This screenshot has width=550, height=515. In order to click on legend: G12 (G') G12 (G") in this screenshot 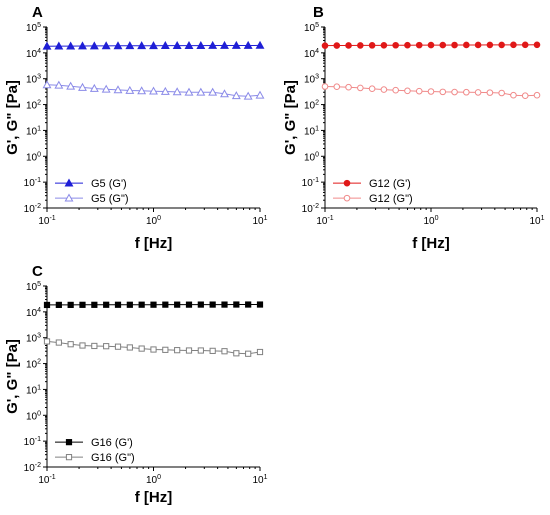, I will do `click(373, 191)`.